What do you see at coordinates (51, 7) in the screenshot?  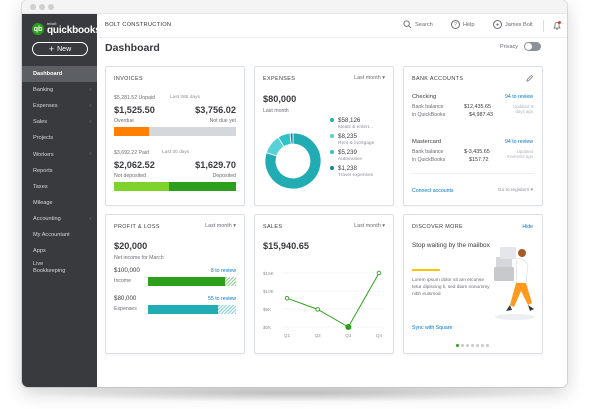 I see `window-maximize-dot` at bounding box center [51, 7].